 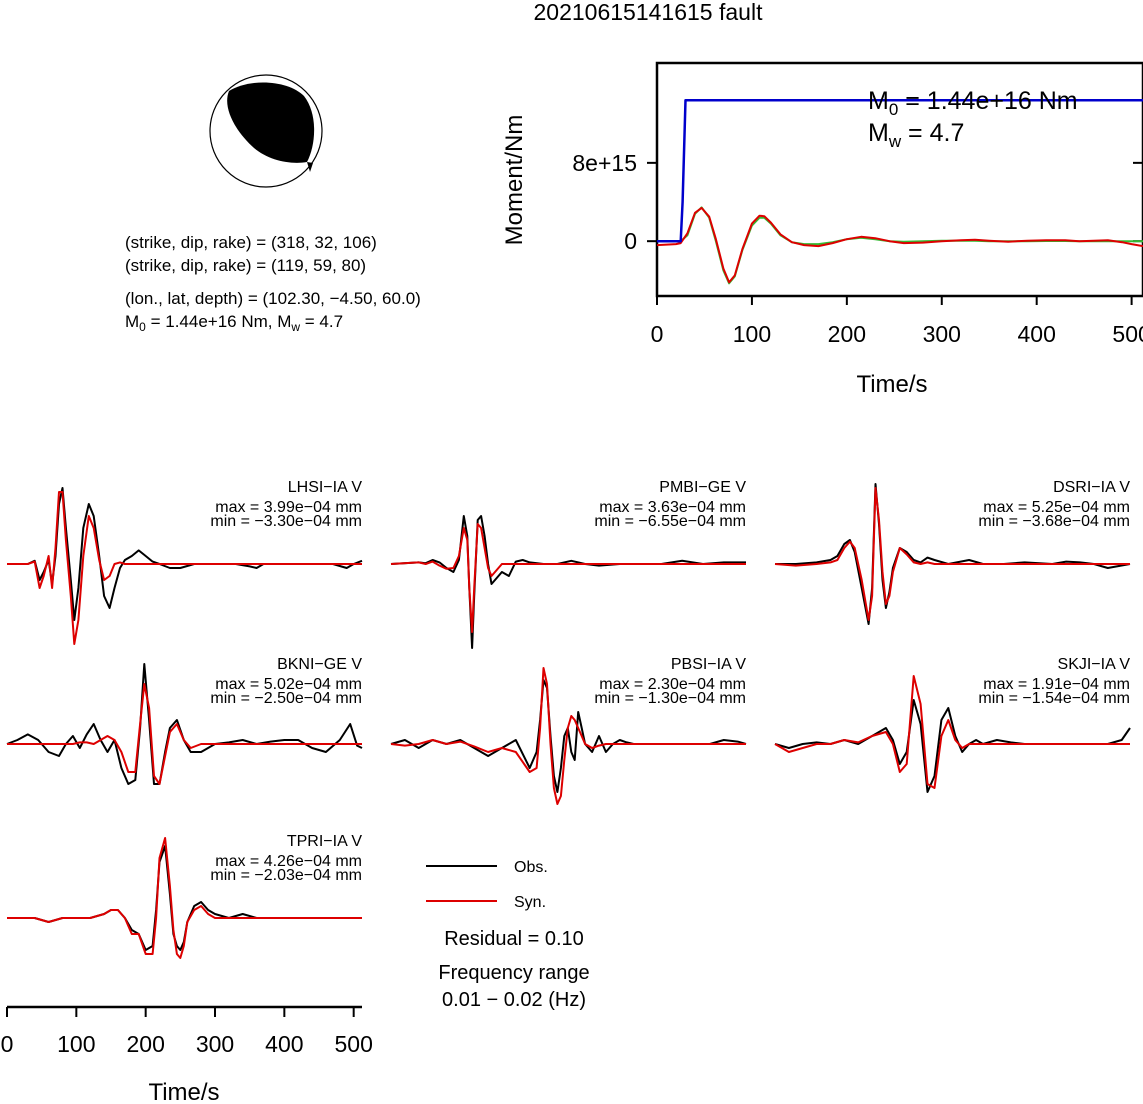 I want to click on station-min: min = −2.03e−04 mm, so click(x=286, y=875).